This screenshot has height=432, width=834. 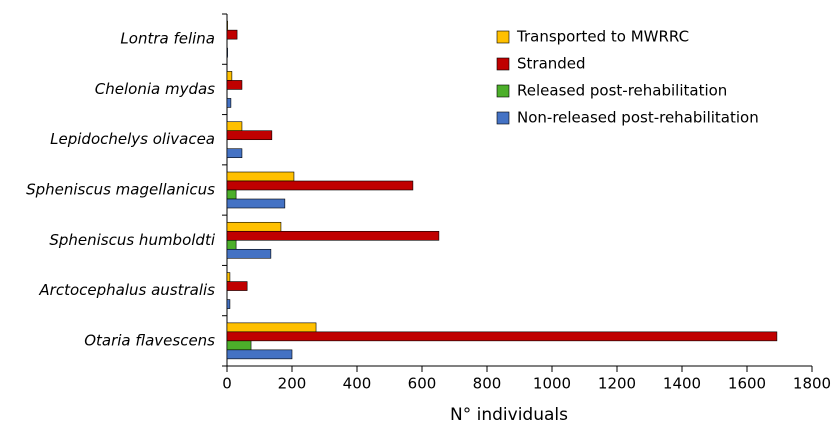 What do you see at coordinates (551, 64) in the screenshot?
I see `legend-label: Stranded` at bounding box center [551, 64].